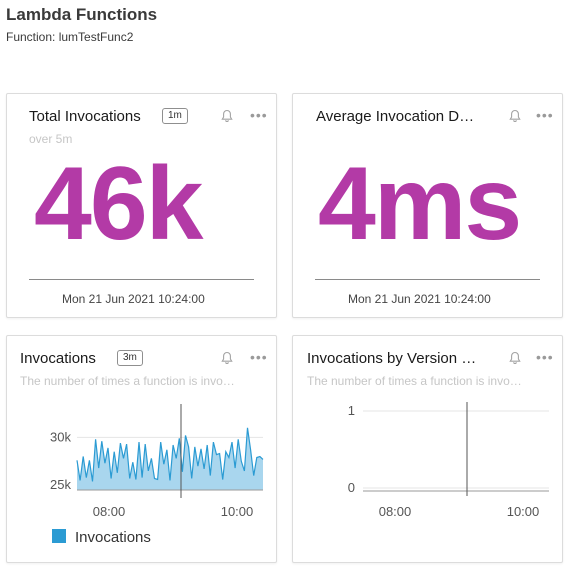  I want to click on resolution-badge: 3m, so click(130, 358).